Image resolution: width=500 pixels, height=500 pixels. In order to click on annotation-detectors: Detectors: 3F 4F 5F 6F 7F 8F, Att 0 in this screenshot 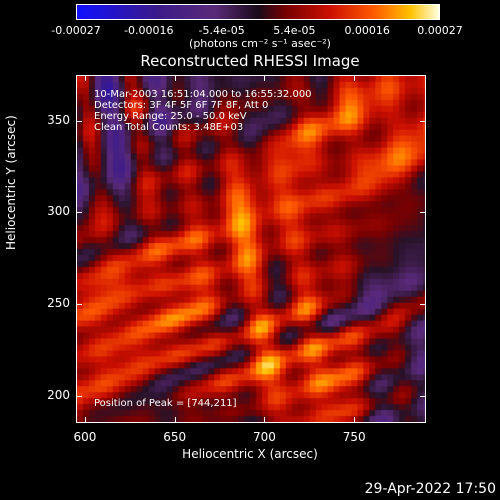, I will do `click(181, 105)`.